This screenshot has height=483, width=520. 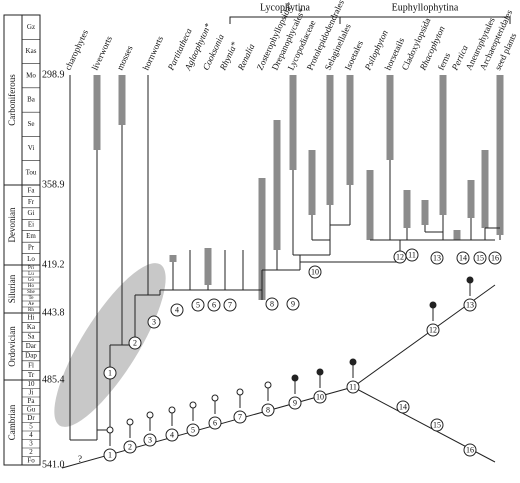 I want to click on stage-label: 2, so click(x=31, y=452).